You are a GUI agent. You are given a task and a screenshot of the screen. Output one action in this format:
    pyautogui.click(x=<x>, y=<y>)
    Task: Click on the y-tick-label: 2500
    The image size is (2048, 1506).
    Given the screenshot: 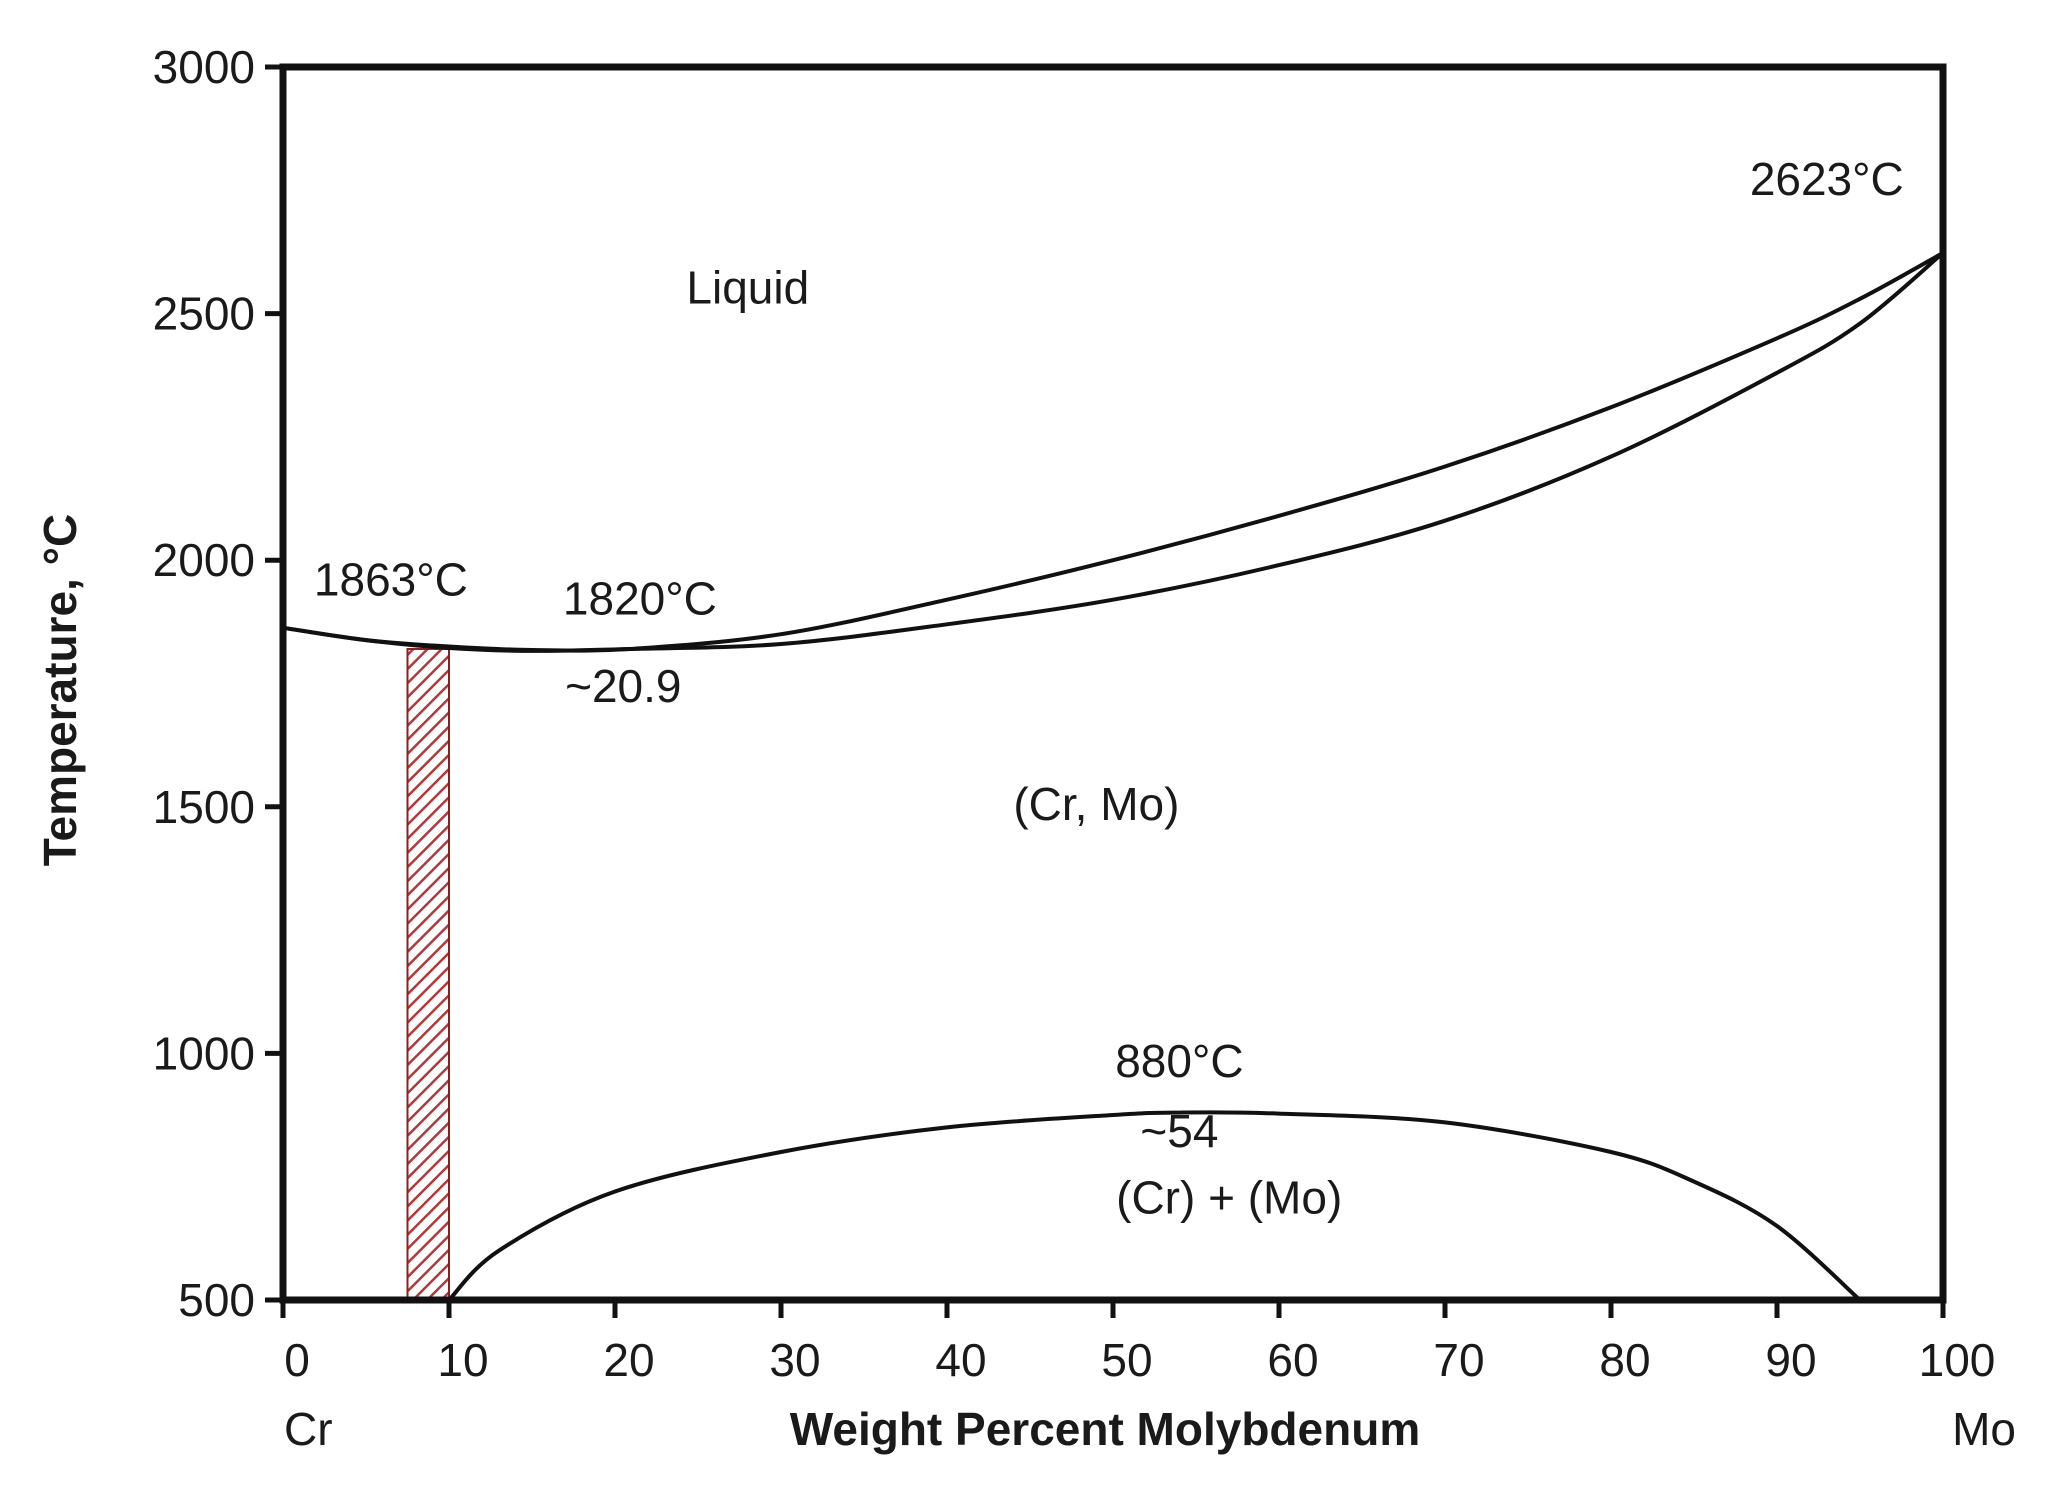 What is the action you would take?
    pyautogui.click(x=204, y=314)
    